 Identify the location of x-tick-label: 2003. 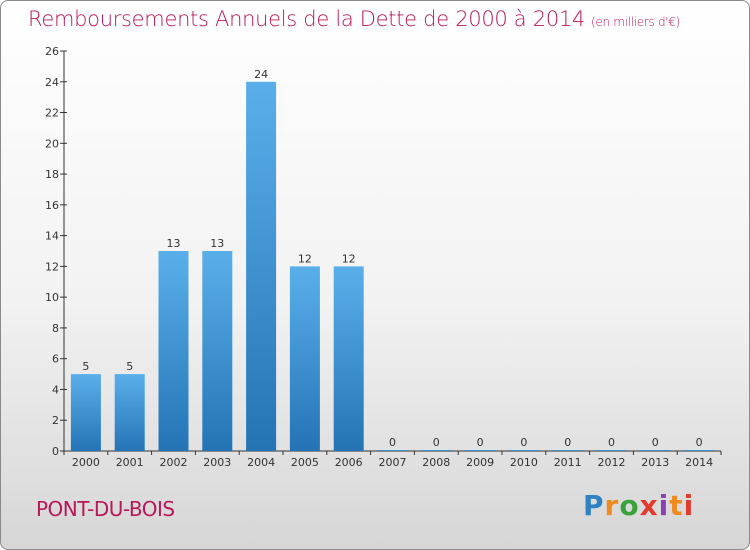
(217, 462).